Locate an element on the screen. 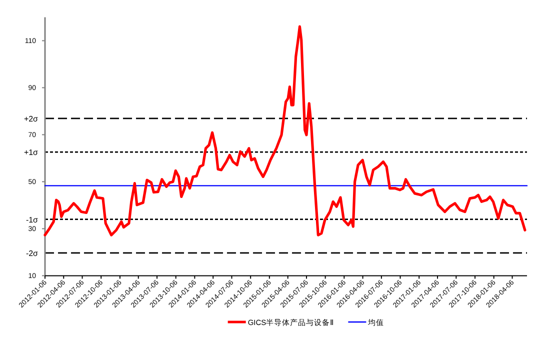 Image resolution: width=558 pixels, height=346 pixels. ref-line-label: -2σ is located at coordinates (32, 253).